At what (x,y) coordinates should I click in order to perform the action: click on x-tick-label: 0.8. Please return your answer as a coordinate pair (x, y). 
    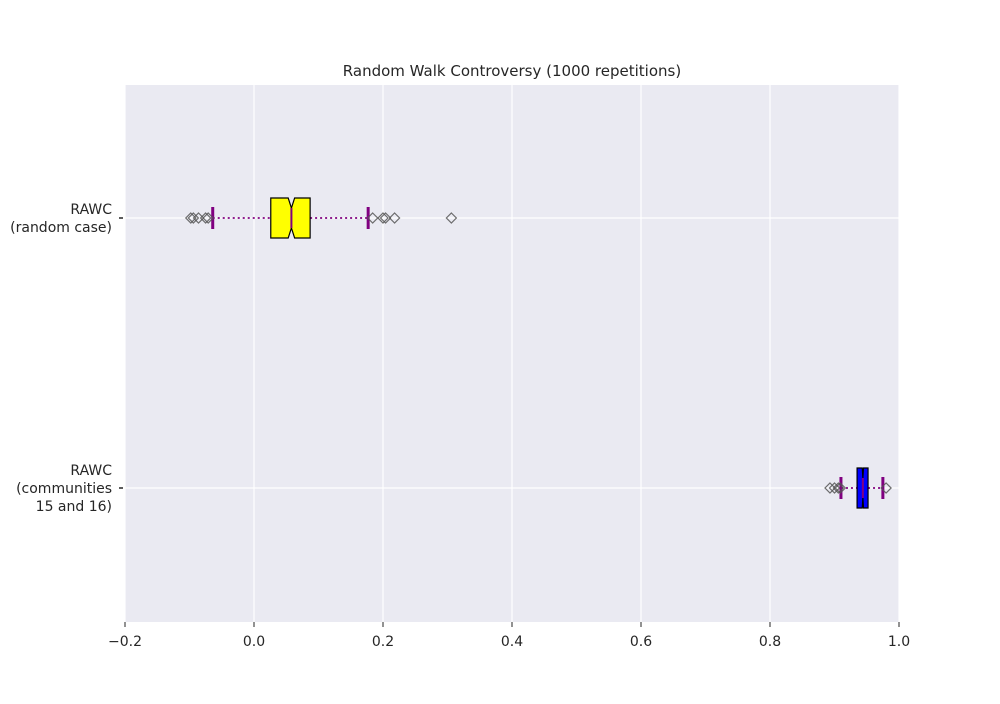
    Looking at the image, I should click on (770, 642).